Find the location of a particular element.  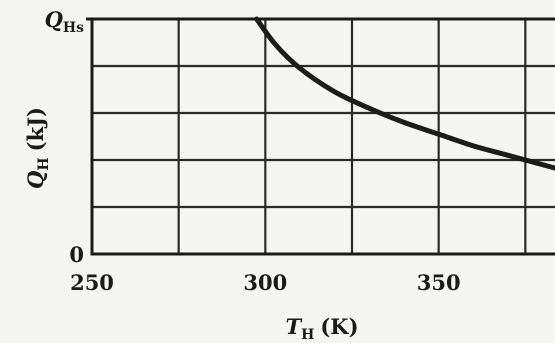

y-tick-label-0: 0 is located at coordinates (76, 254).